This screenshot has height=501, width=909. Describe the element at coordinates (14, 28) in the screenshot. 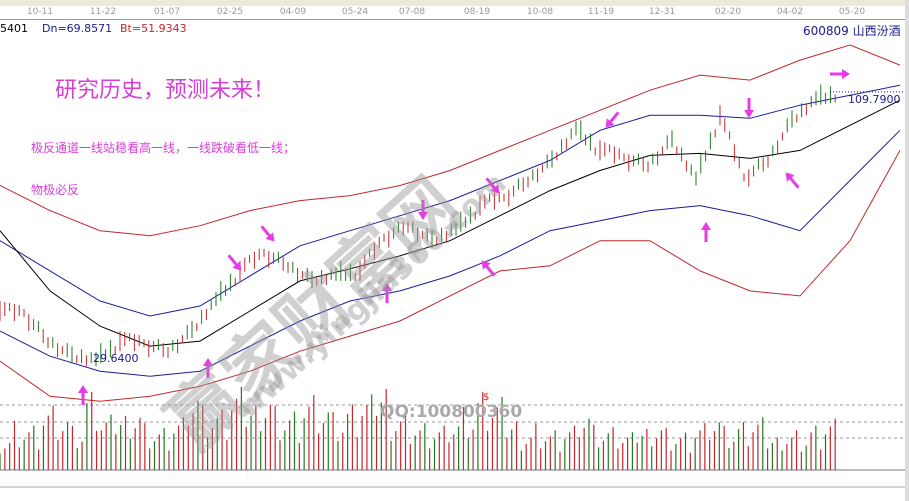

I see `up-value: 5401` at that location.